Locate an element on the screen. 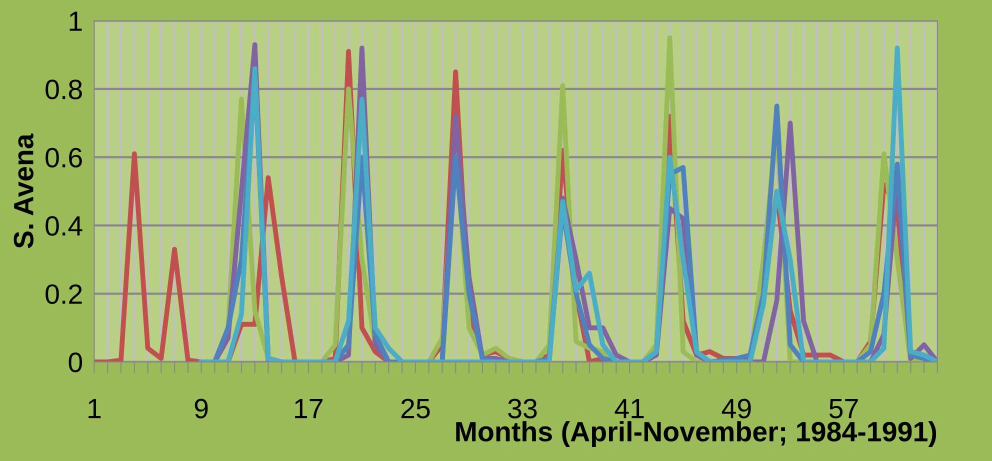 This screenshot has width=992, height=461. y-tick-label: 0 is located at coordinates (75, 362).